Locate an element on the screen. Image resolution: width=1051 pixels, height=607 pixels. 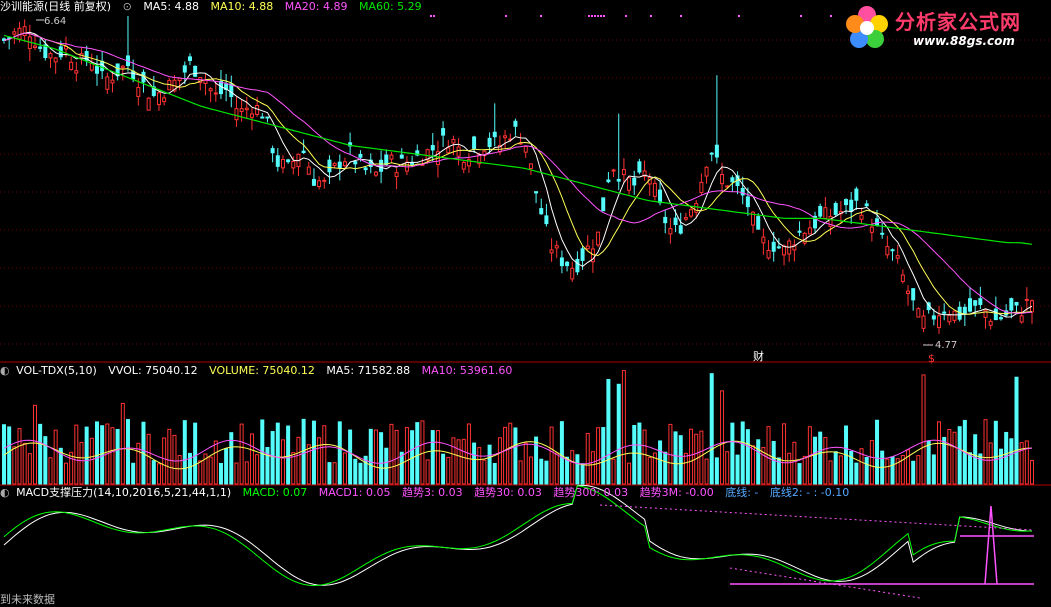
ma10-label: MA10: 4.88 is located at coordinates (242, 6).